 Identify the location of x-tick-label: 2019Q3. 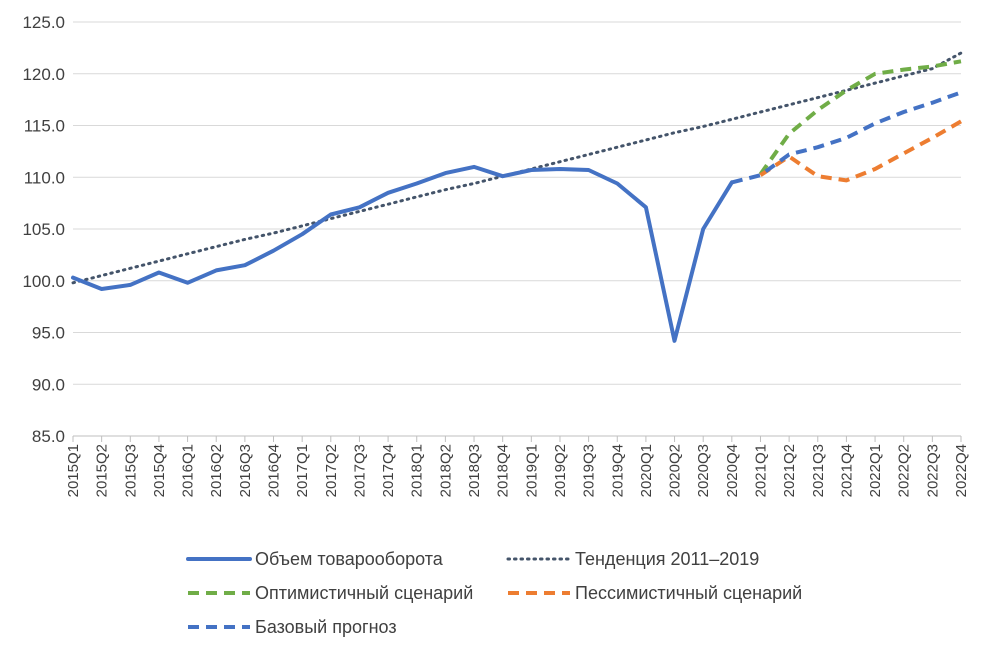
(589, 470).